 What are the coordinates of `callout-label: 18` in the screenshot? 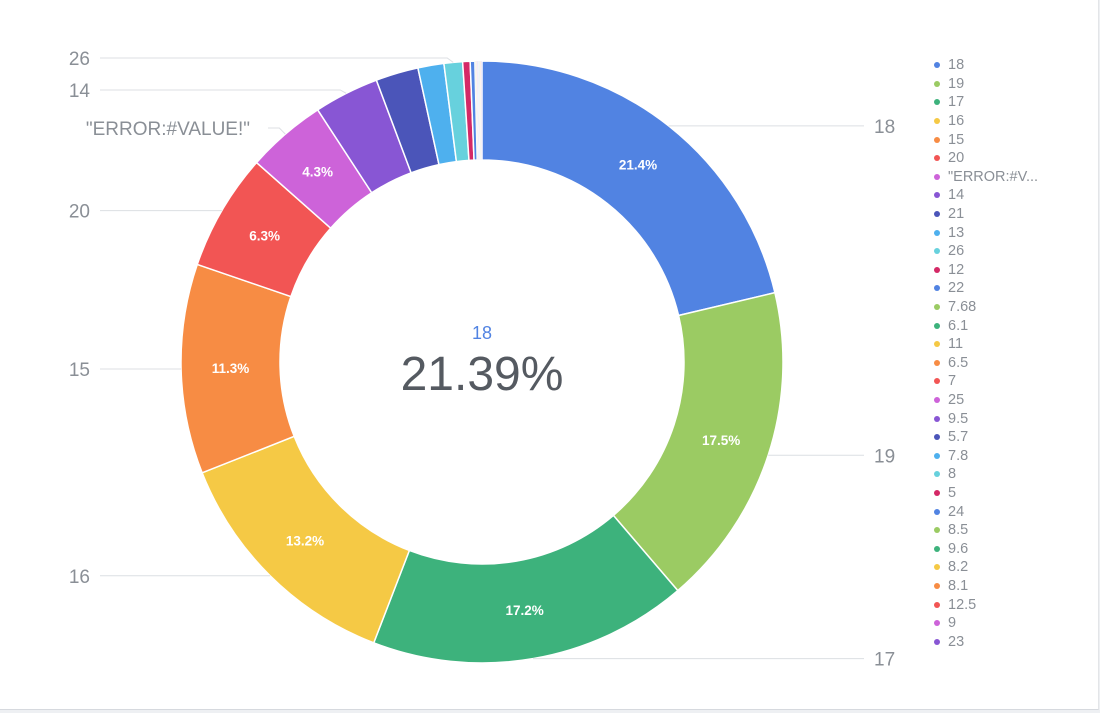 It's located at (884, 127).